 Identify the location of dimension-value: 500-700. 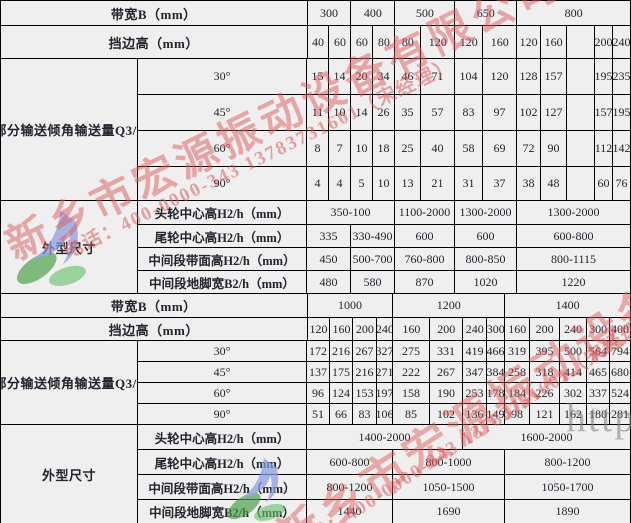
(373, 259).